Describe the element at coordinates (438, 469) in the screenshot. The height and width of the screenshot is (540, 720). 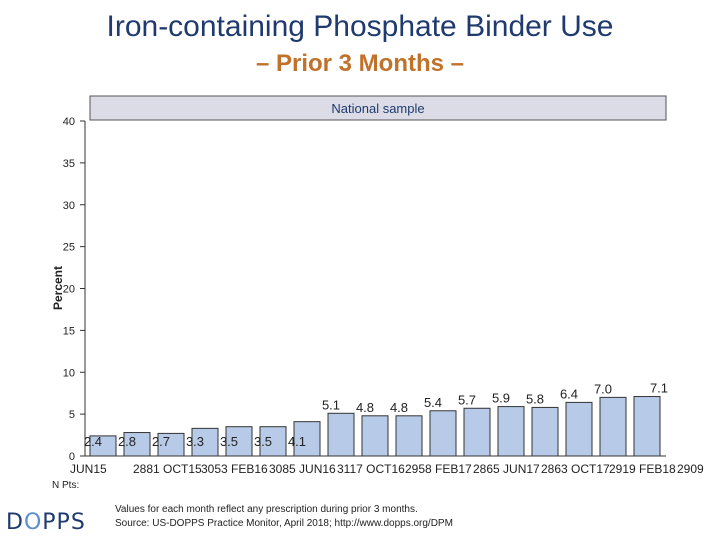
I see `x-tick-label: 2958 FEB17` at that location.